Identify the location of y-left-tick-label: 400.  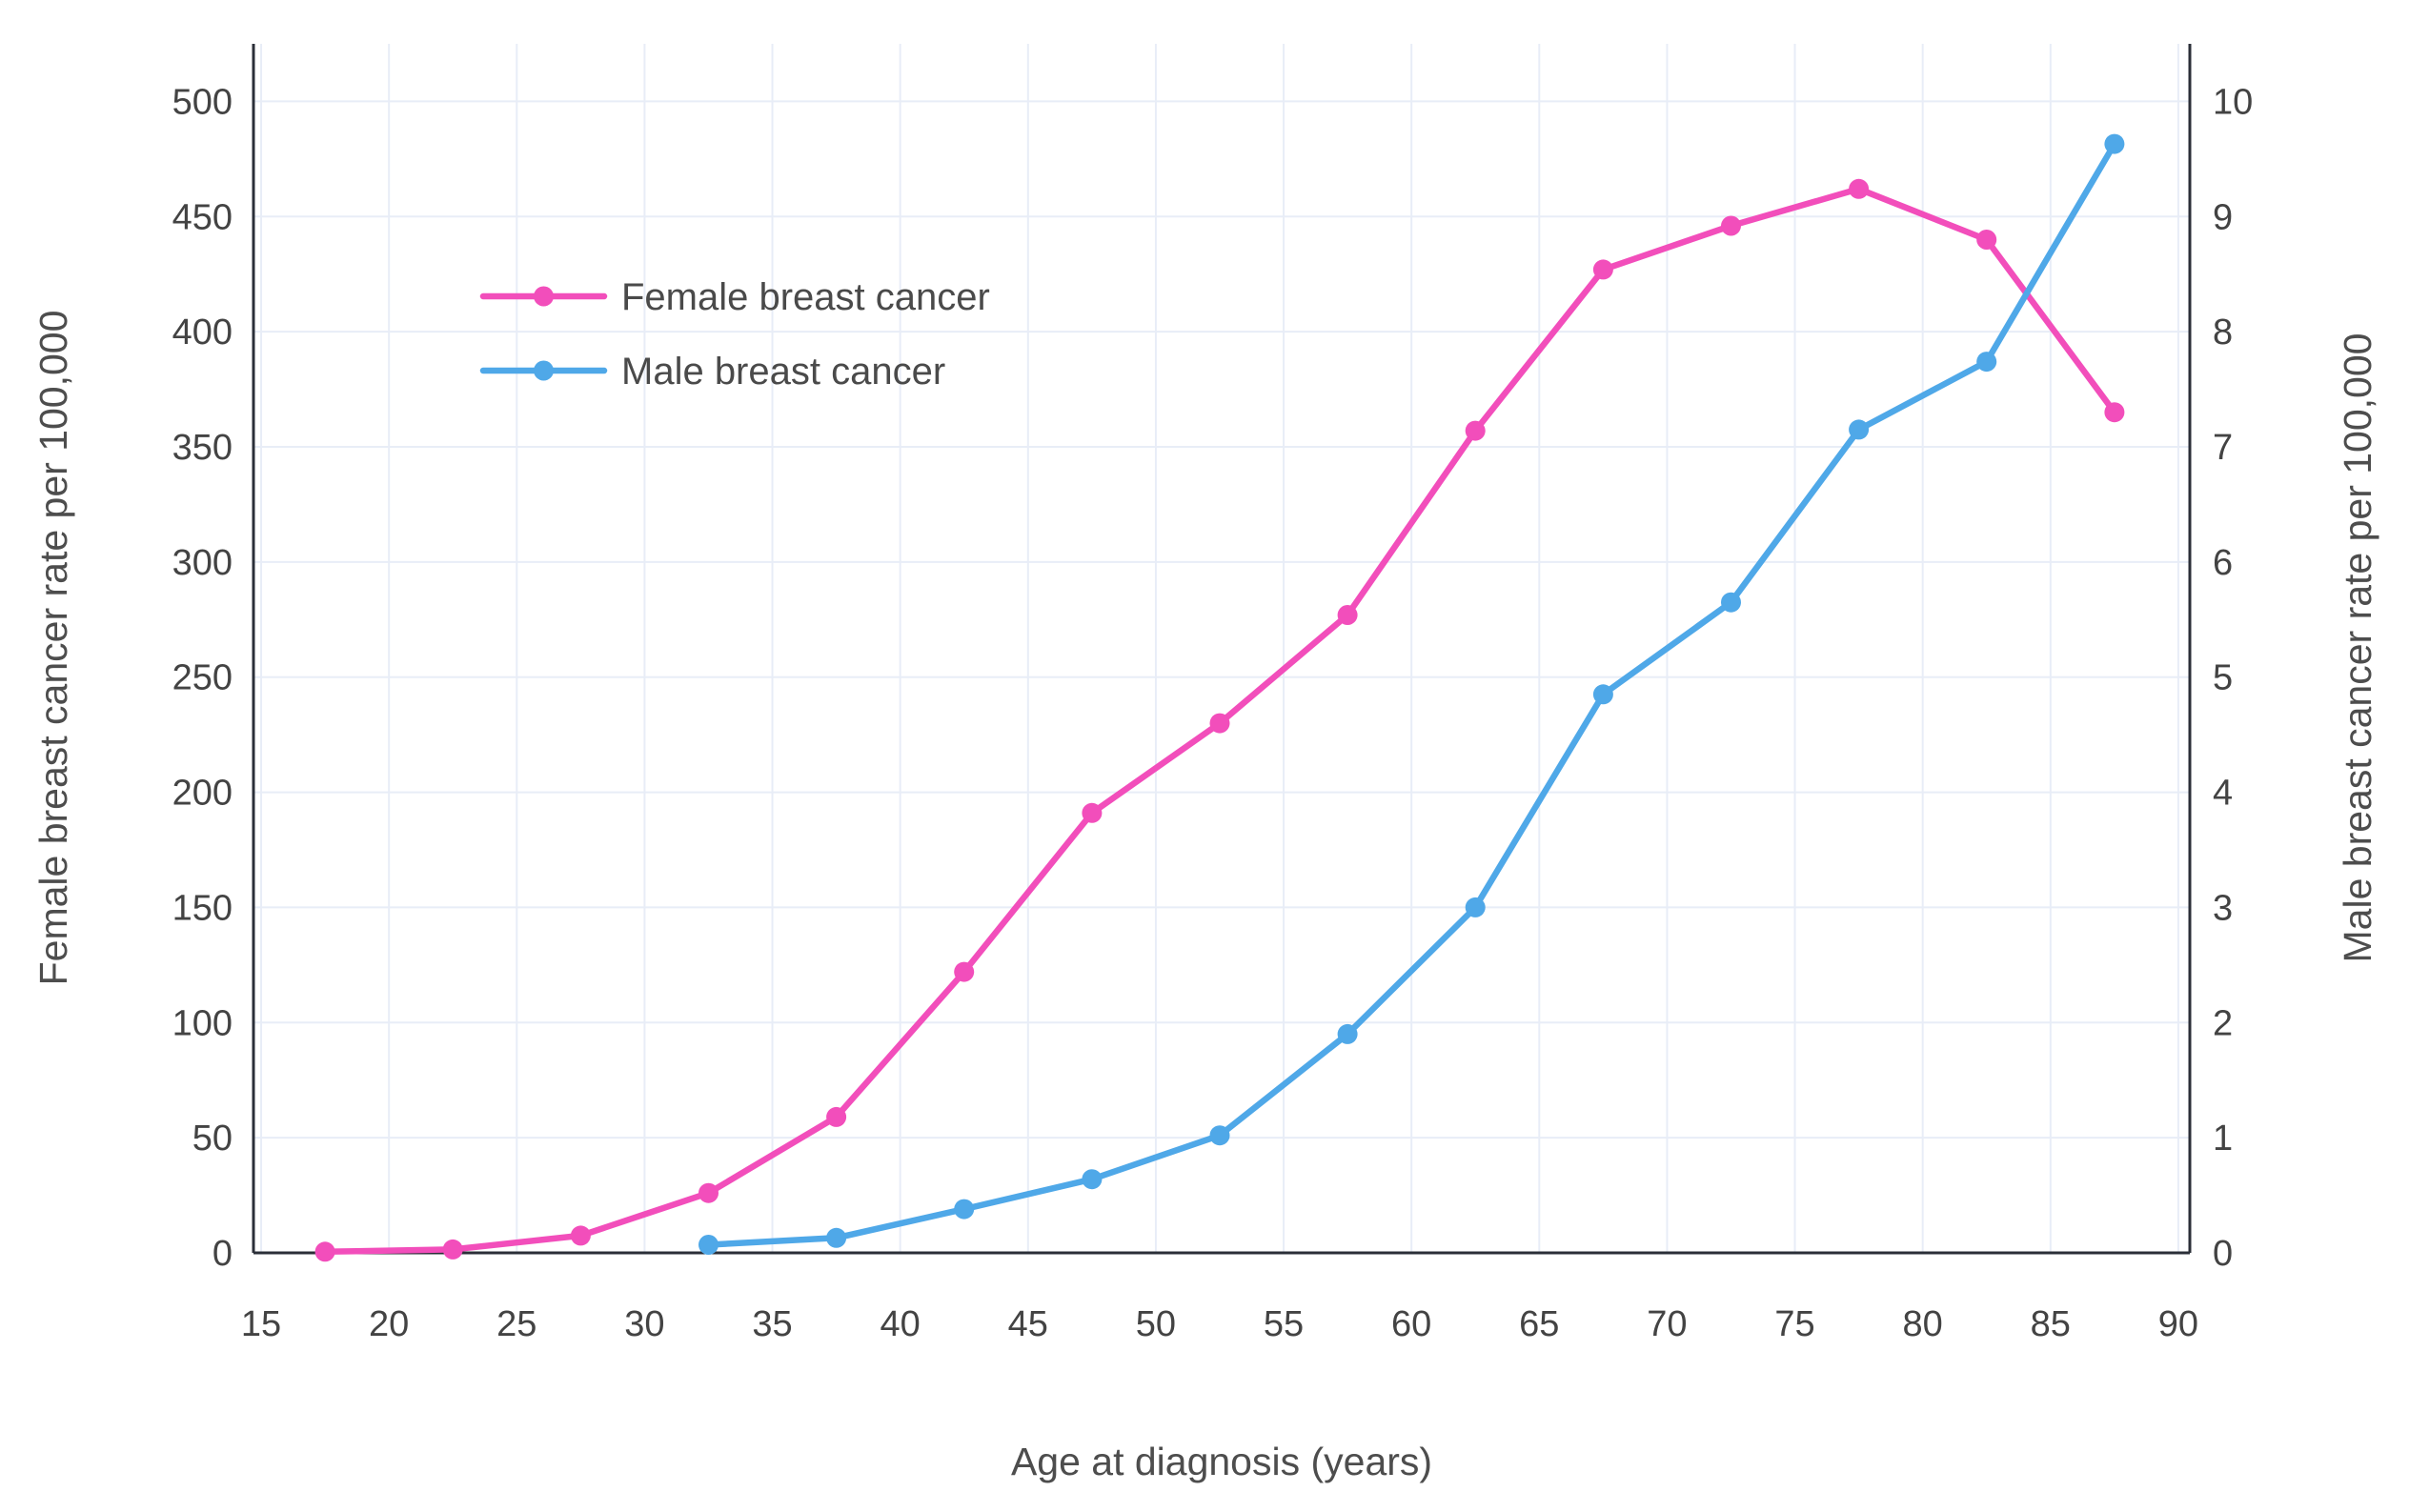
(202, 332).